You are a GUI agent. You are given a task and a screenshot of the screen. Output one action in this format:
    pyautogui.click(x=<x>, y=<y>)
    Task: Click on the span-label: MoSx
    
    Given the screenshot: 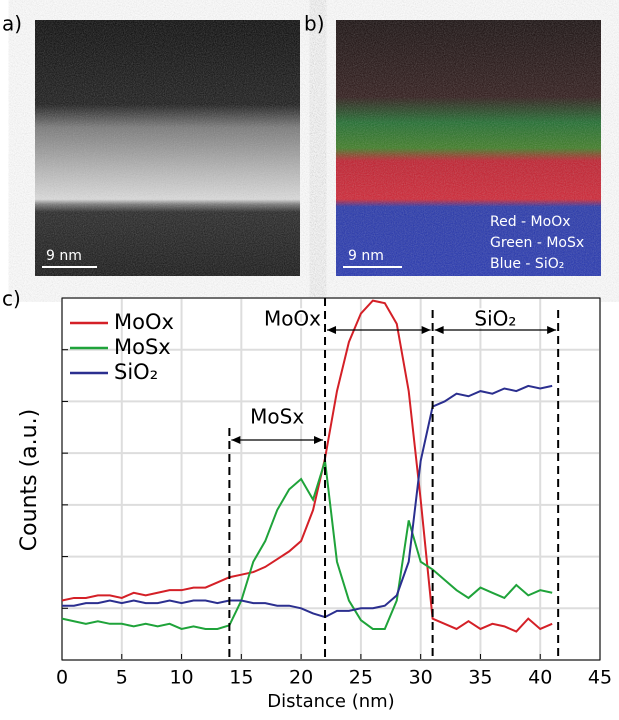 What is the action you would take?
    pyautogui.click(x=277, y=417)
    